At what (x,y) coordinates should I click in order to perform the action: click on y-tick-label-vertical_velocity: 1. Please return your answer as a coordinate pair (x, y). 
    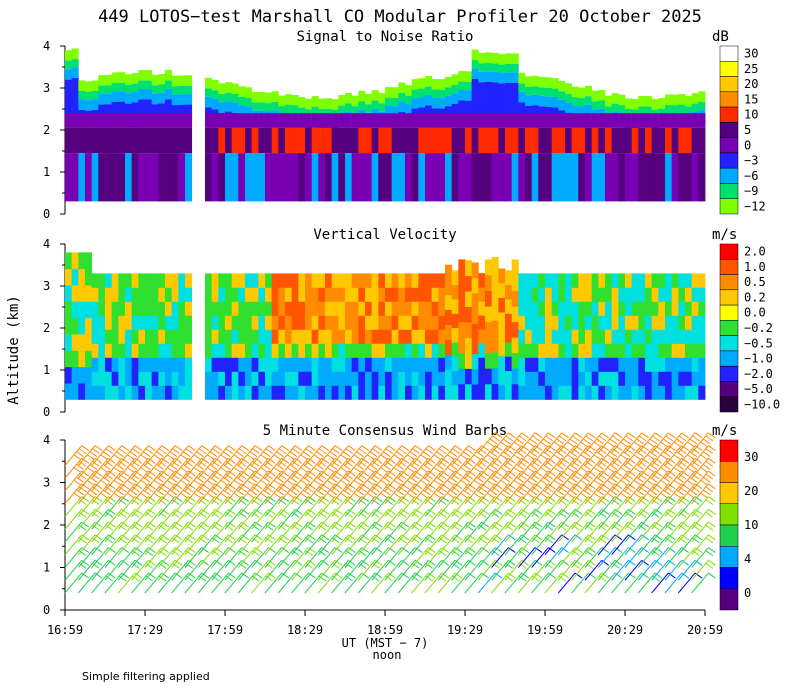
    Looking at the image, I should click on (46, 370).